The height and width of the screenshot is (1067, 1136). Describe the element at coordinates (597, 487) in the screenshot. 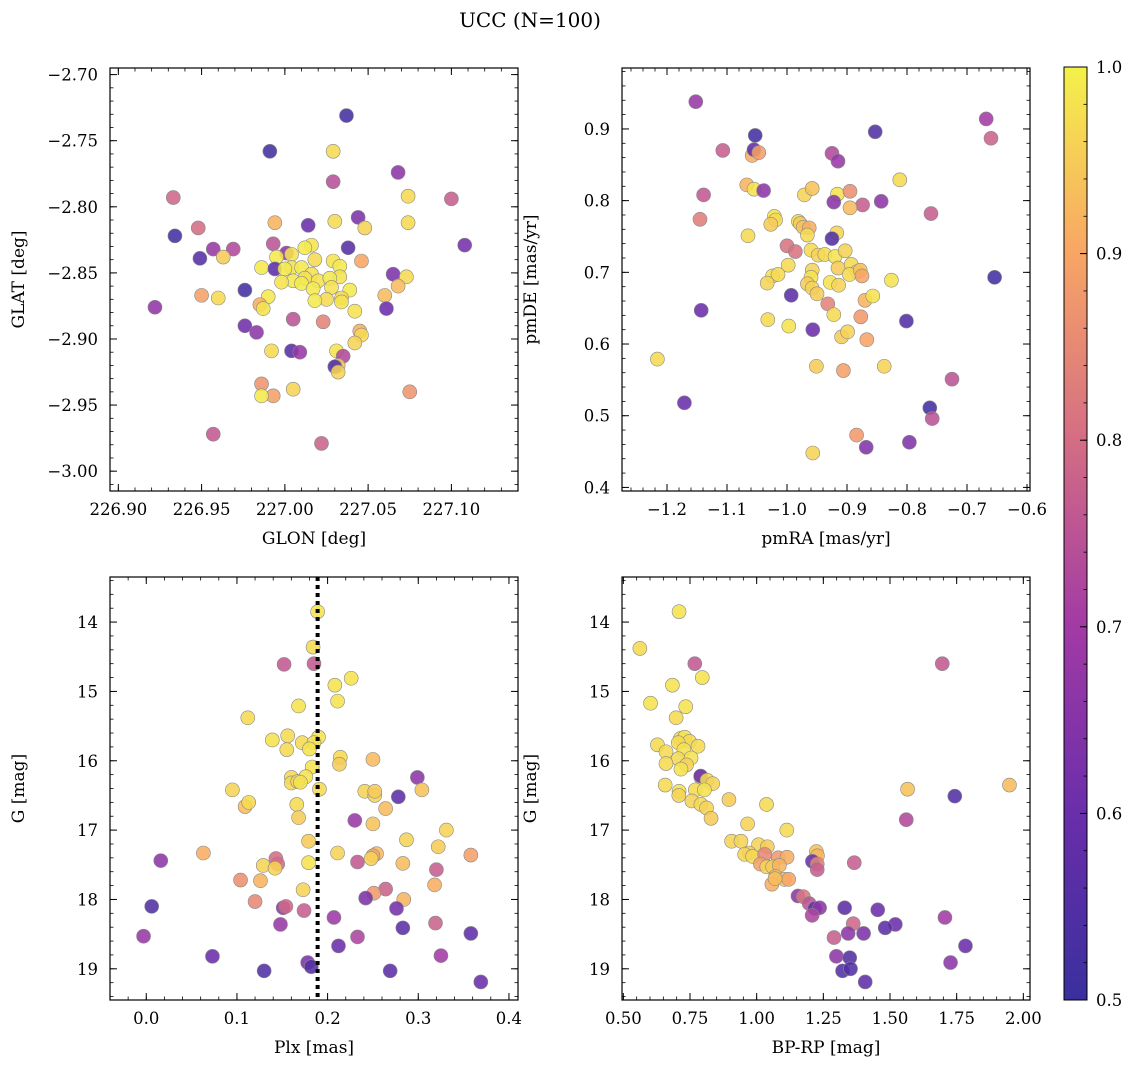

I see `y-tick-label: 0.4` at that location.